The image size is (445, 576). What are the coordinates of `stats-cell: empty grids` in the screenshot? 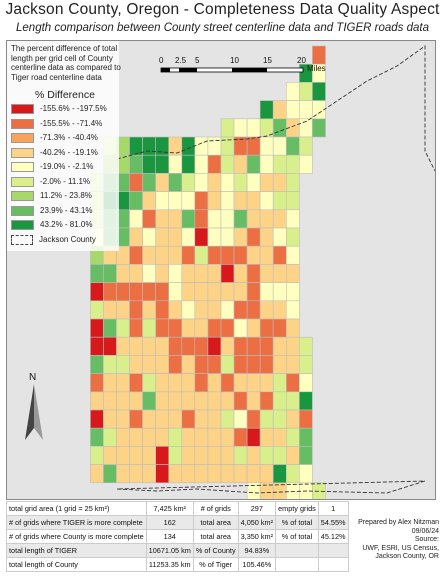 It's located at (297, 508).